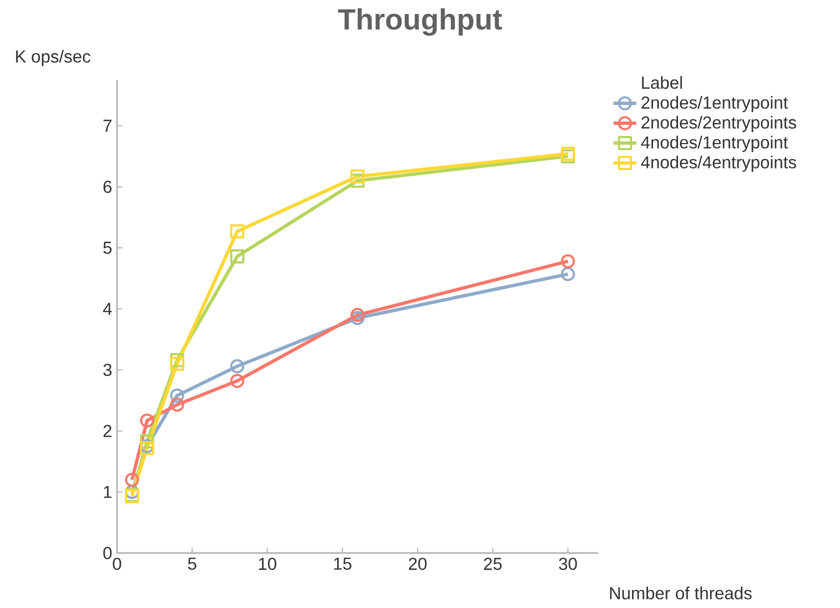 The width and height of the screenshot is (840, 608). What do you see at coordinates (681, 593) in the screenshot?
I see `x-axis-title: Number of threads` at bounding box center [681, 593].